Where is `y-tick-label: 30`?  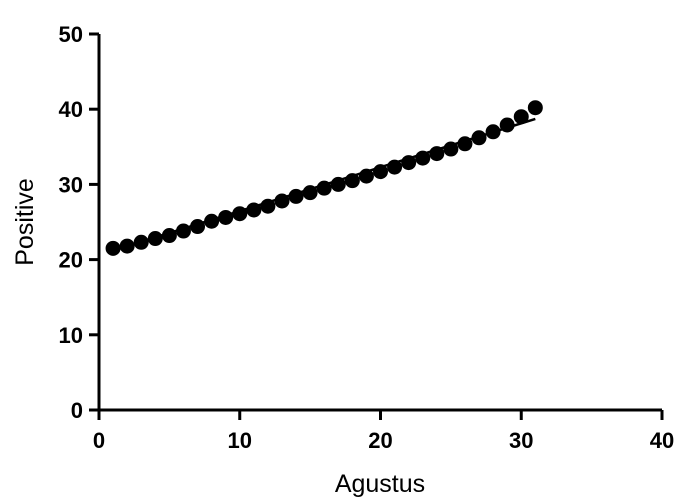
y-tick-label: 30 is located at coordinates (71, 184).